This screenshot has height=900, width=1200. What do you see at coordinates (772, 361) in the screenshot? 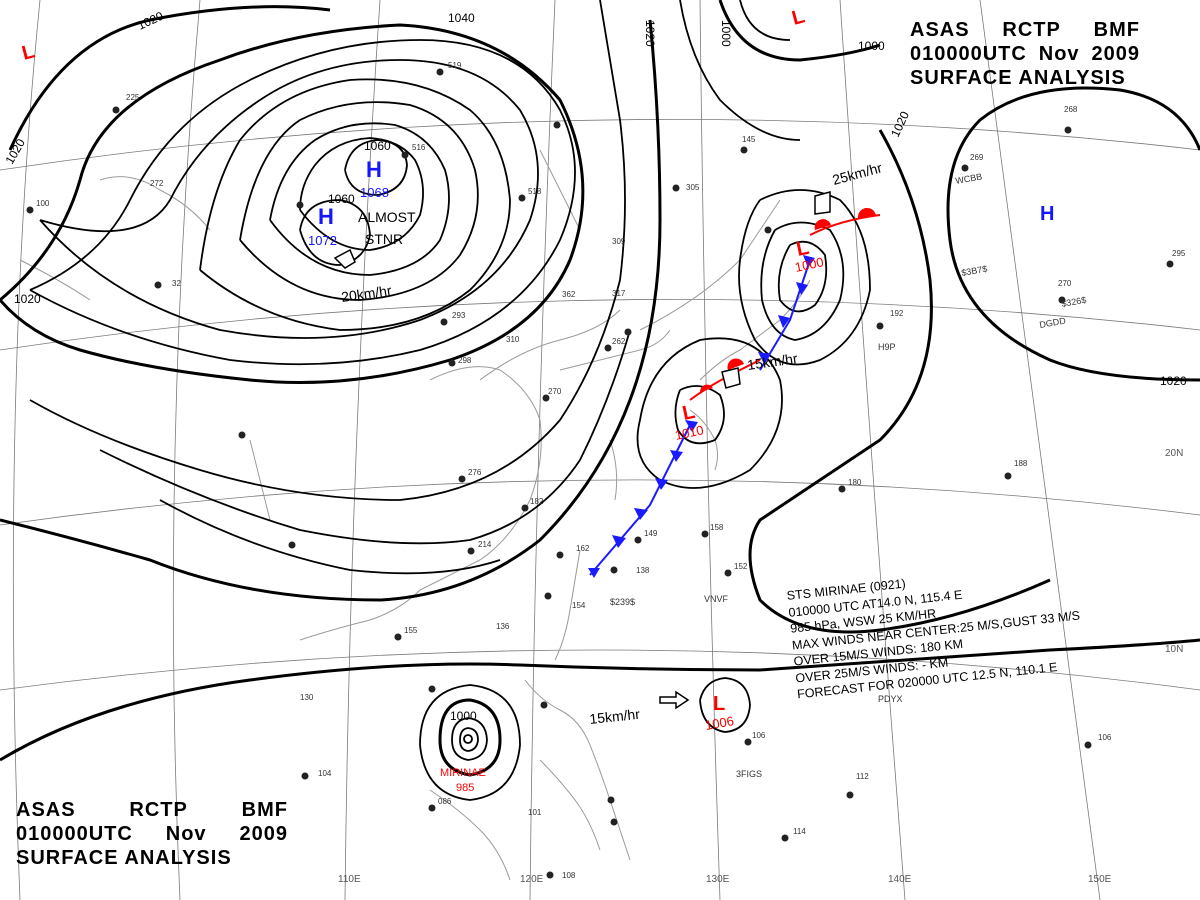
I see `low-mid-motion-label: 15km/hr` at bounding box center [772, 361].